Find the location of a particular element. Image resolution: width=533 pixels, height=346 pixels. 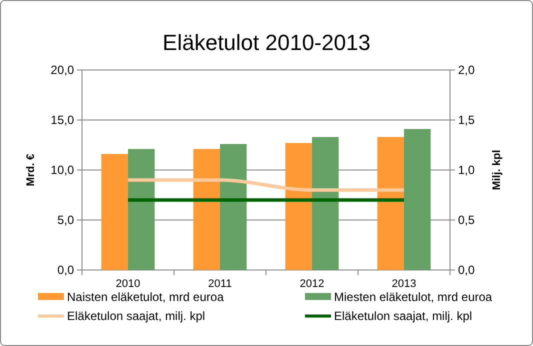

x-tick-label: 2012 is located at coordinates (312, 284).